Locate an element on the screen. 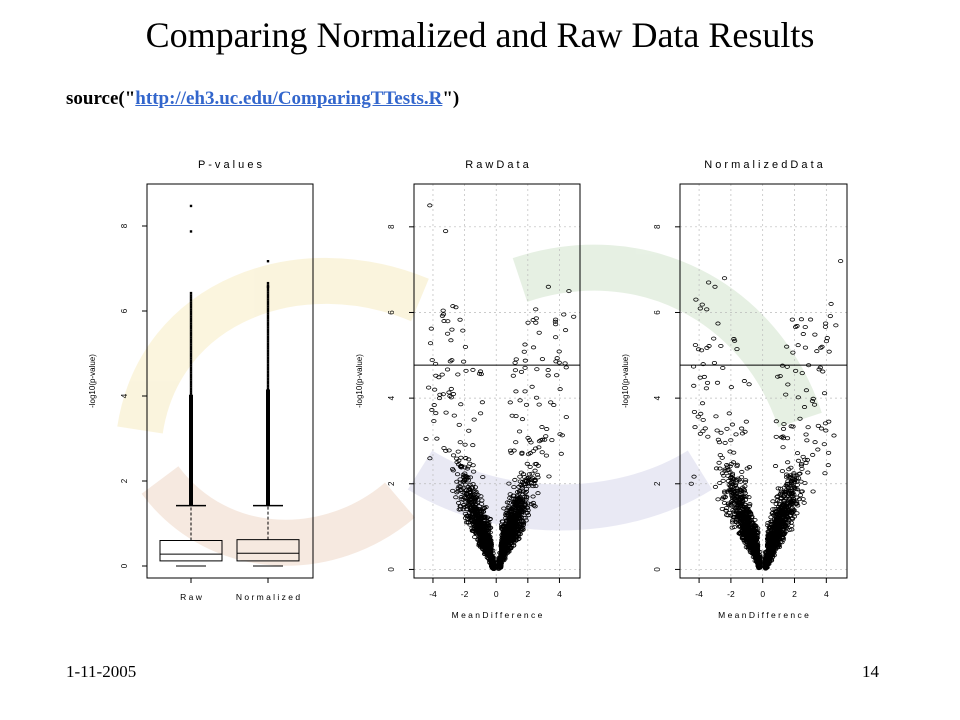  pvalues-frame is located at coordinates (230, 381).